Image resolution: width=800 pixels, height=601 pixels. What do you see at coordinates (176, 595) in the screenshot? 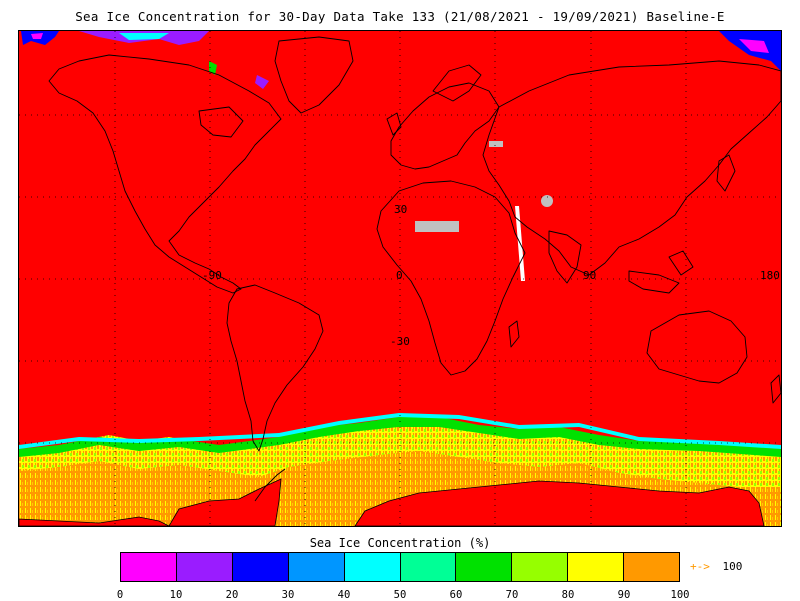
I see `colorbar-tick-10: 10` at bounding box center [176, 595].